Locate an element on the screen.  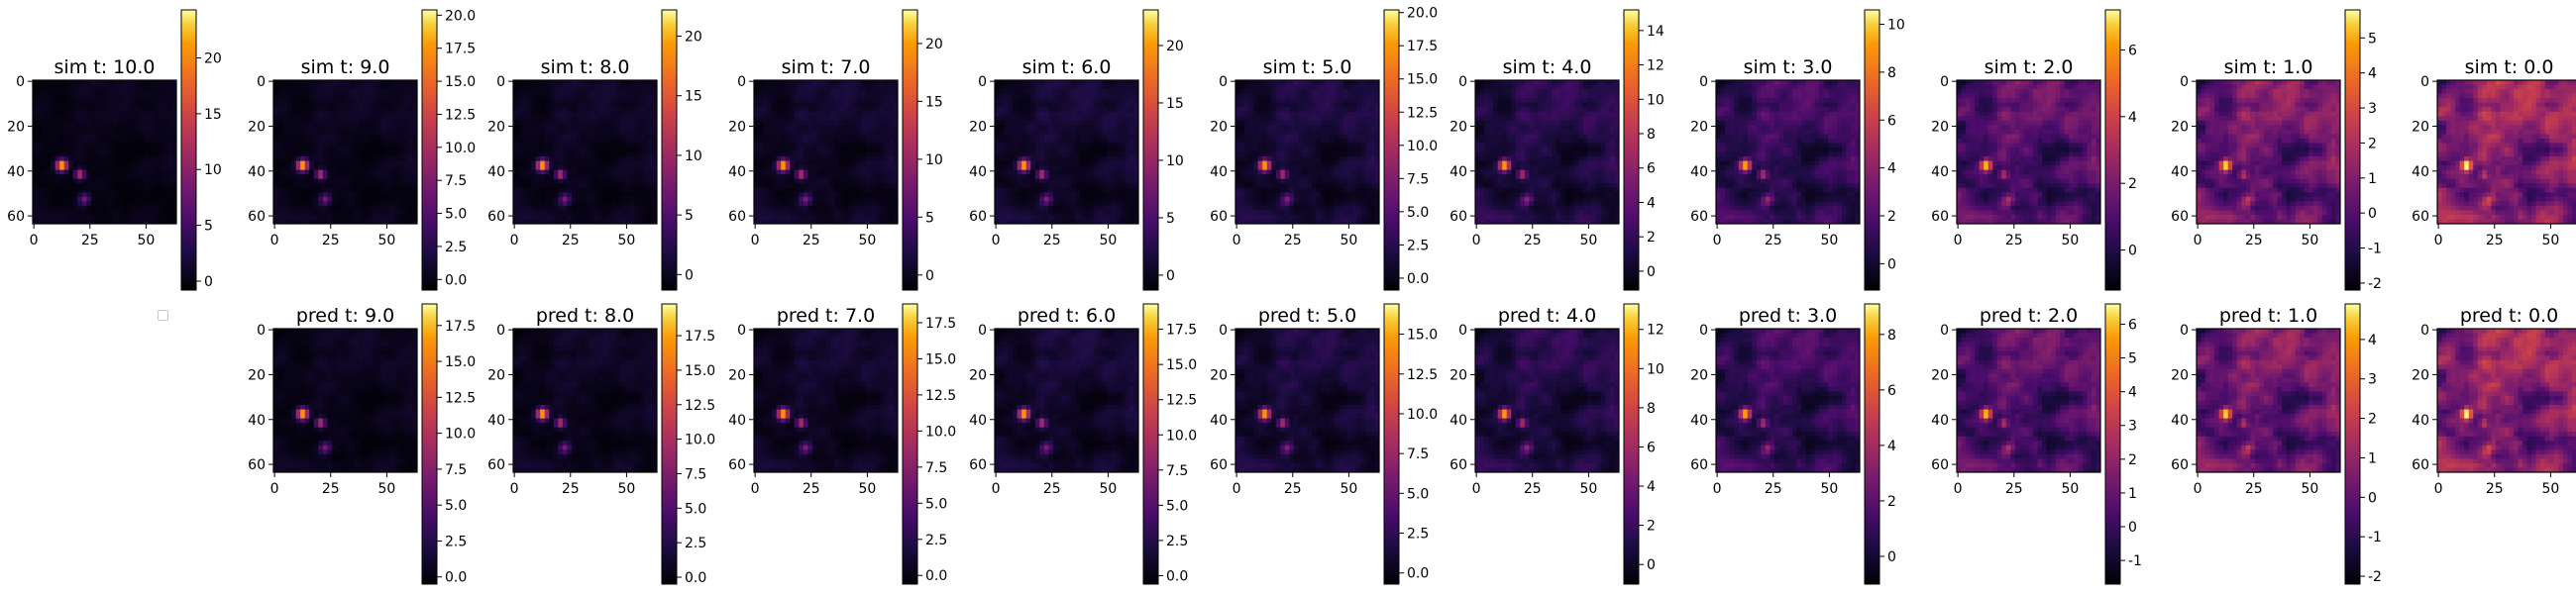
heatmap-panel: sim t: 2.0 0 20 40 60 0 25 50 0 2 4 6 is located at coordinates (2034, 150).